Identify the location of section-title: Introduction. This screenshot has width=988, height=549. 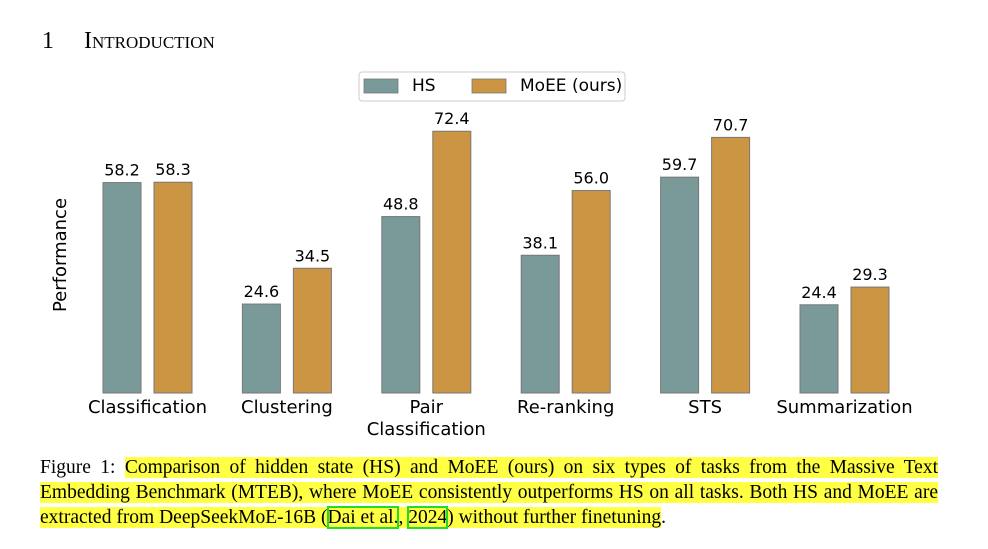
(149, 41).